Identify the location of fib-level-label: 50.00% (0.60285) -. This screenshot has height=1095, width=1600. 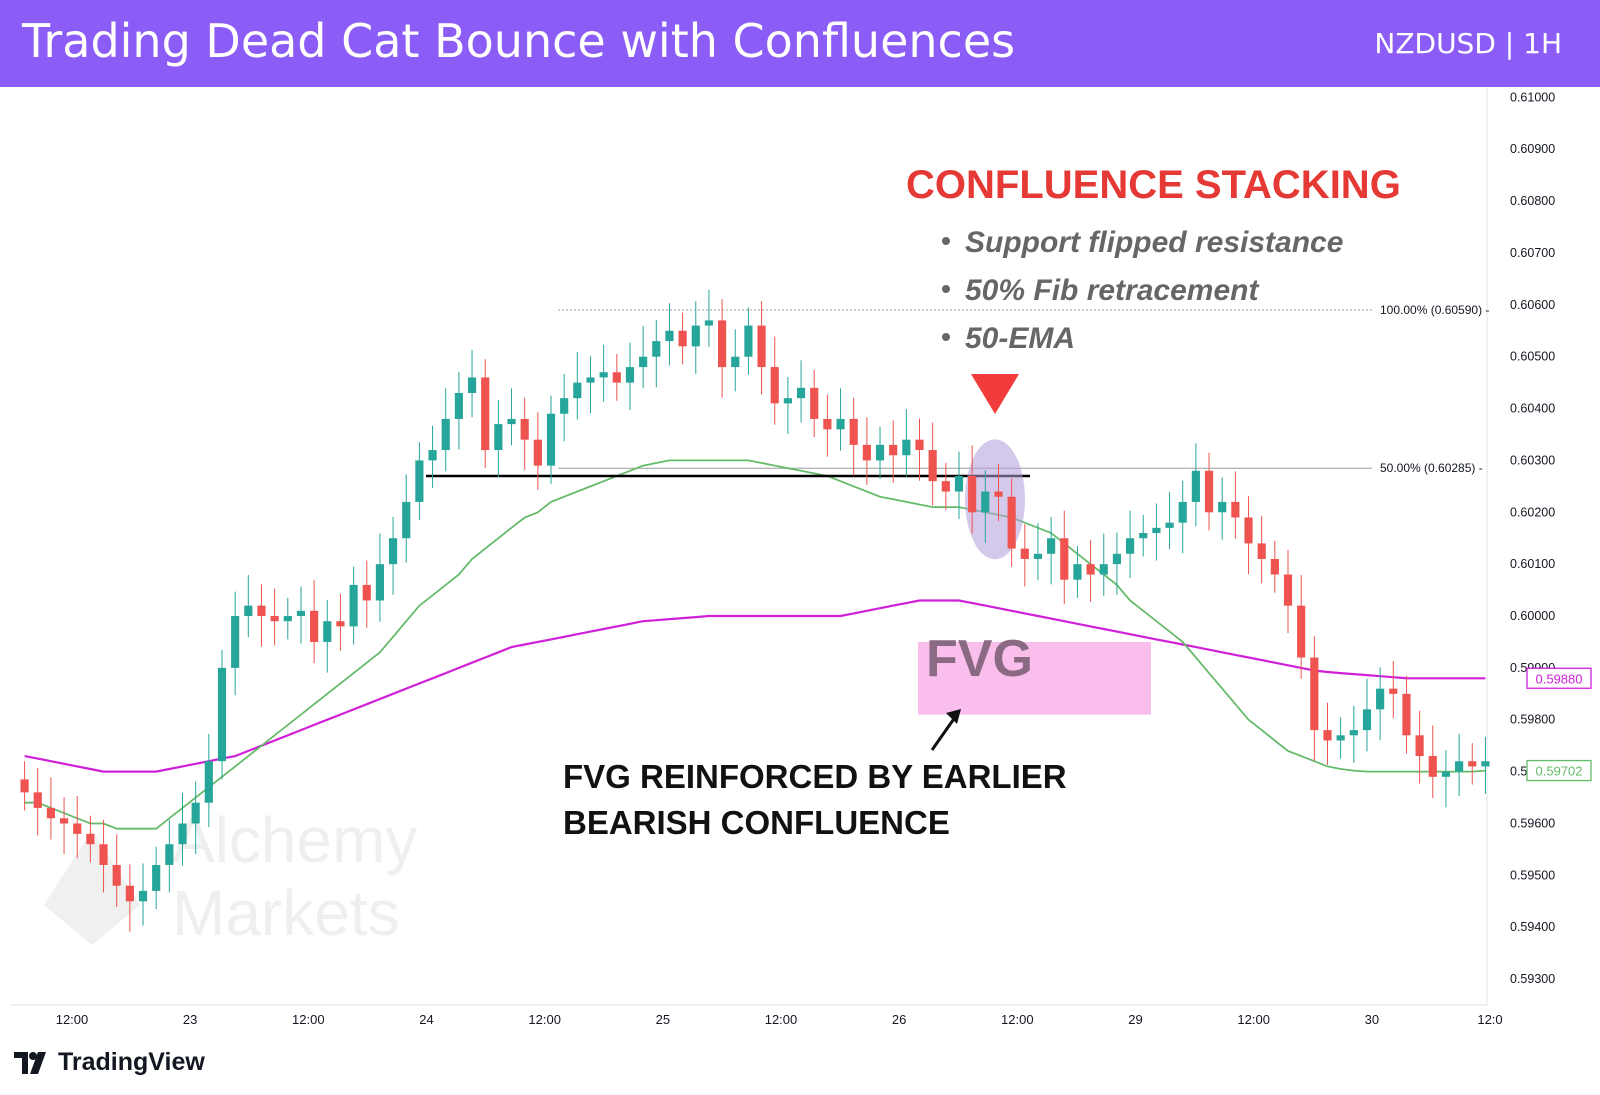
(1431, 468).